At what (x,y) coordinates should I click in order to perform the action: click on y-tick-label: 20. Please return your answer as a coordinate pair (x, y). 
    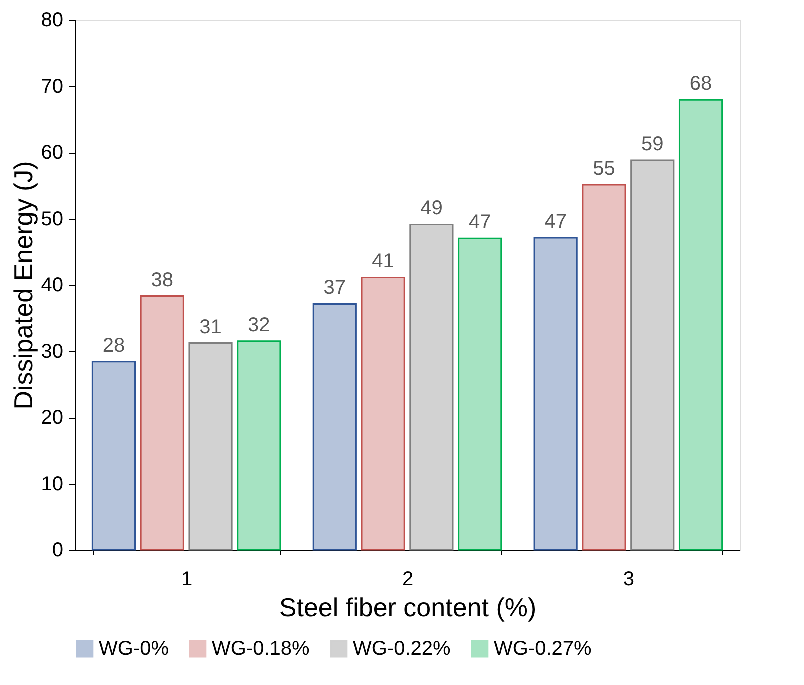
    Looking at the image, I should click on (52, 418).